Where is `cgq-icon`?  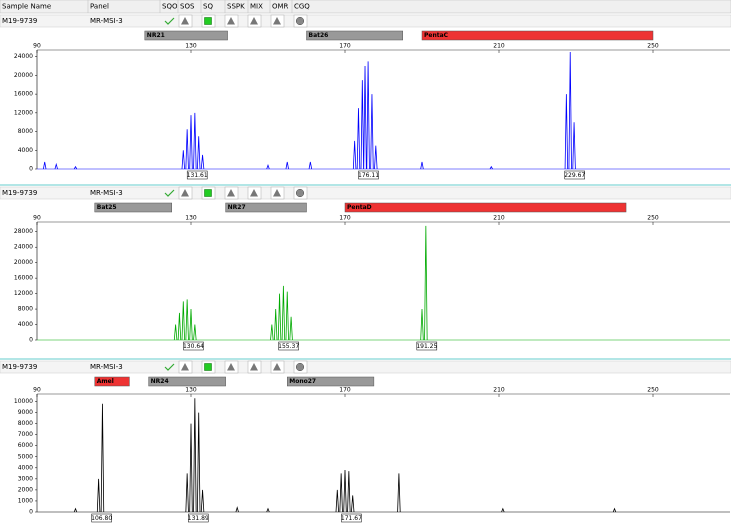 cgq-icon is located at coordinates (300, 21).